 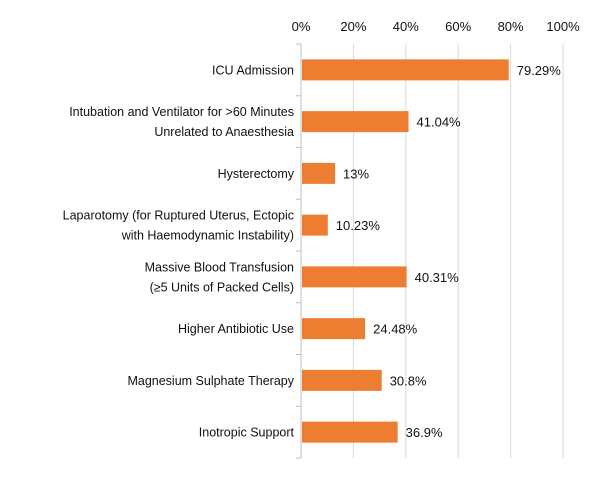 I want to click on x-tick-label: 100%, so click(x=563, y=26).